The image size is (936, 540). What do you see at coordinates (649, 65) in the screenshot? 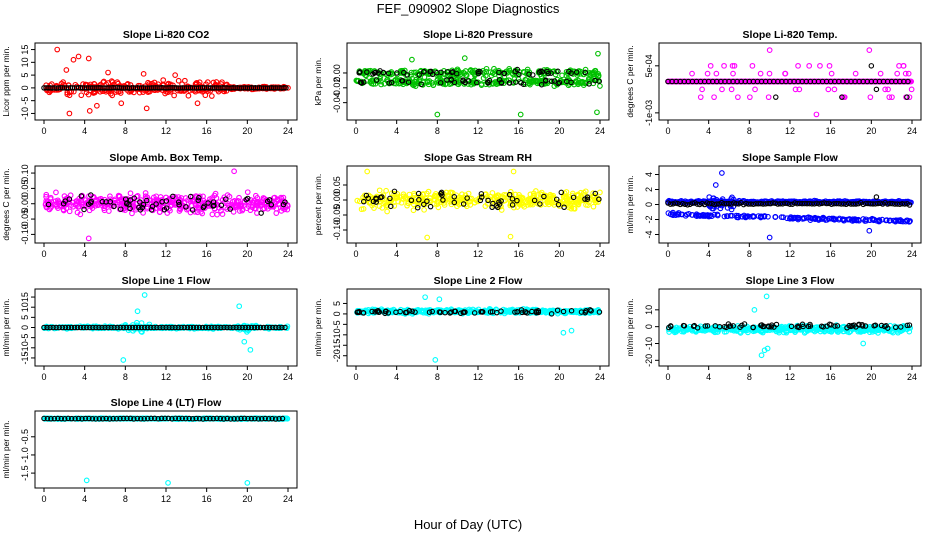
I see `y-tick-label: 5e-04` at bounding box center [649, 65].